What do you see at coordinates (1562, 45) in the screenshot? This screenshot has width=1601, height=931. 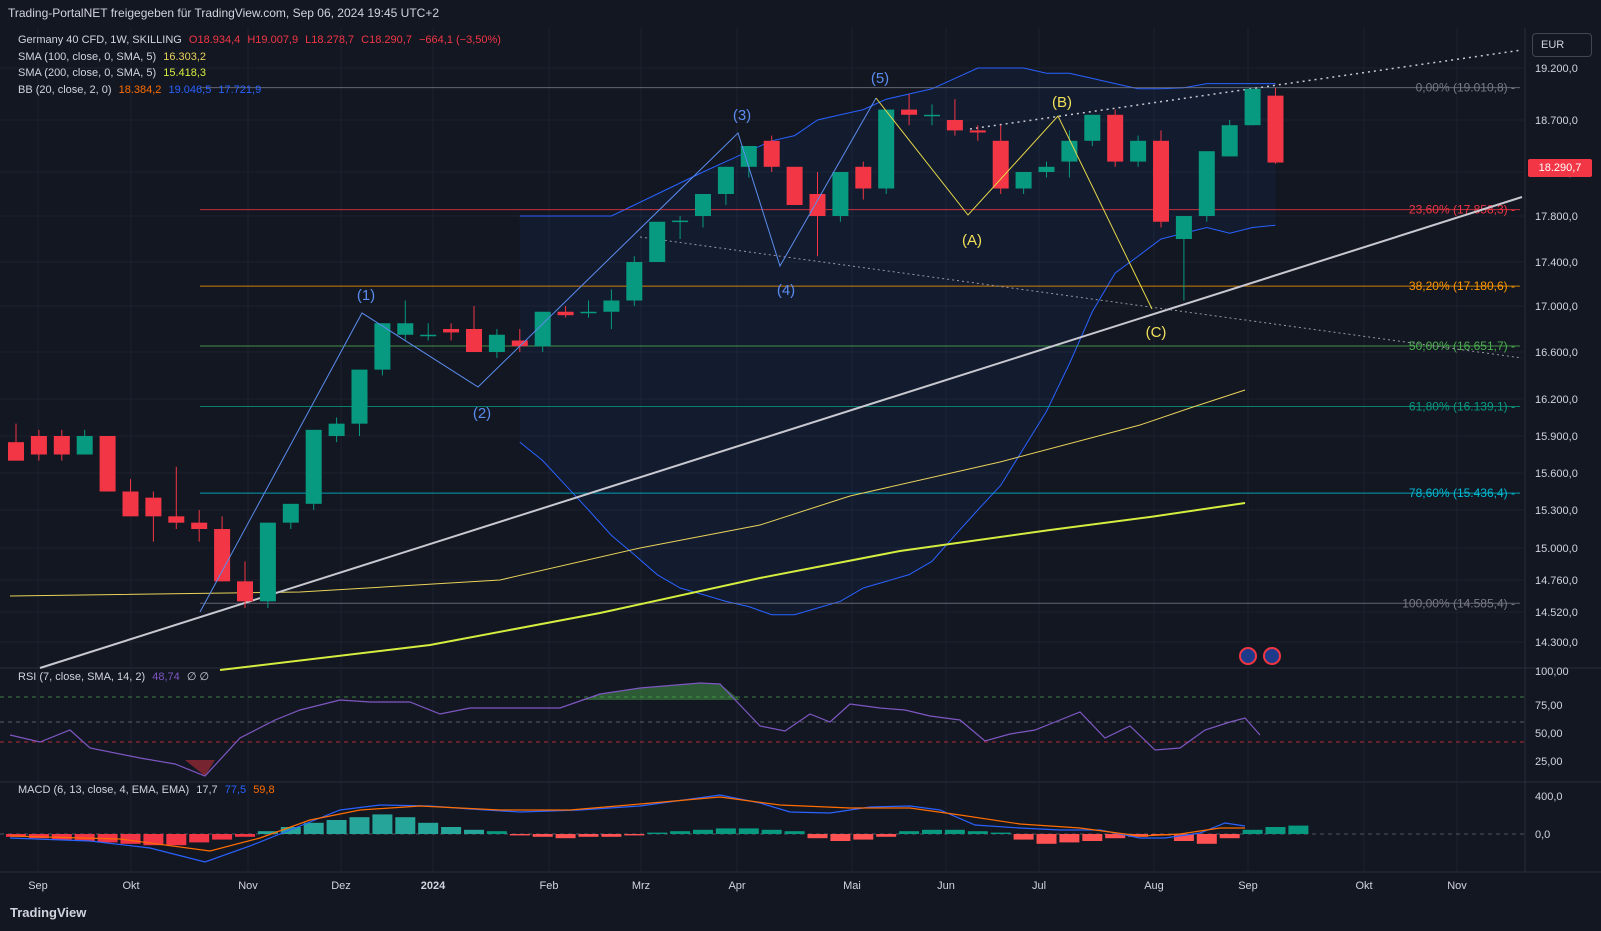 I see `currency-selector: EUR` at bounding box center [1562, 45].